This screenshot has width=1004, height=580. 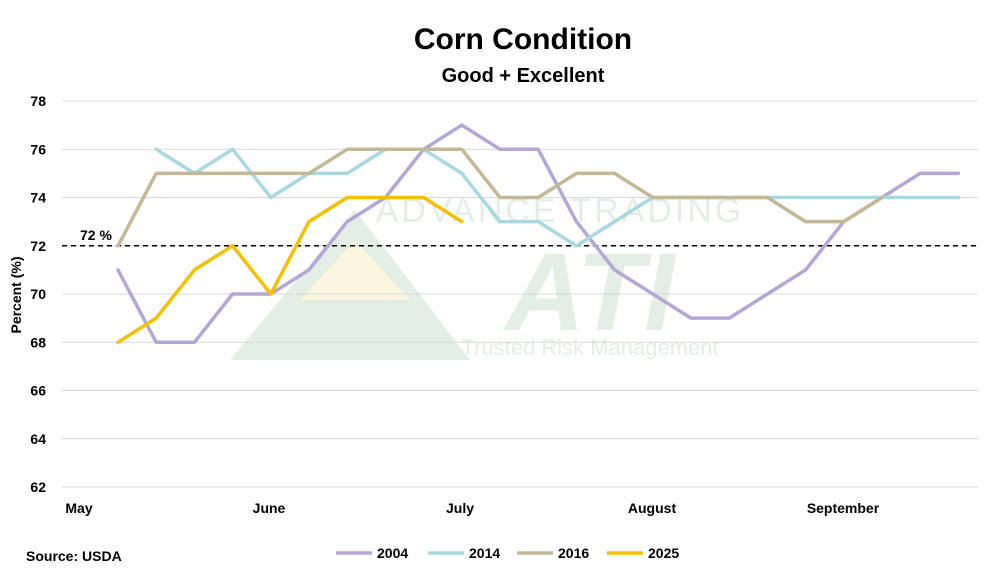 What do you see at coordinates (38, 198) in the screenshot?
I see `y-tick-label: 74` at bounding box center [38, 198].